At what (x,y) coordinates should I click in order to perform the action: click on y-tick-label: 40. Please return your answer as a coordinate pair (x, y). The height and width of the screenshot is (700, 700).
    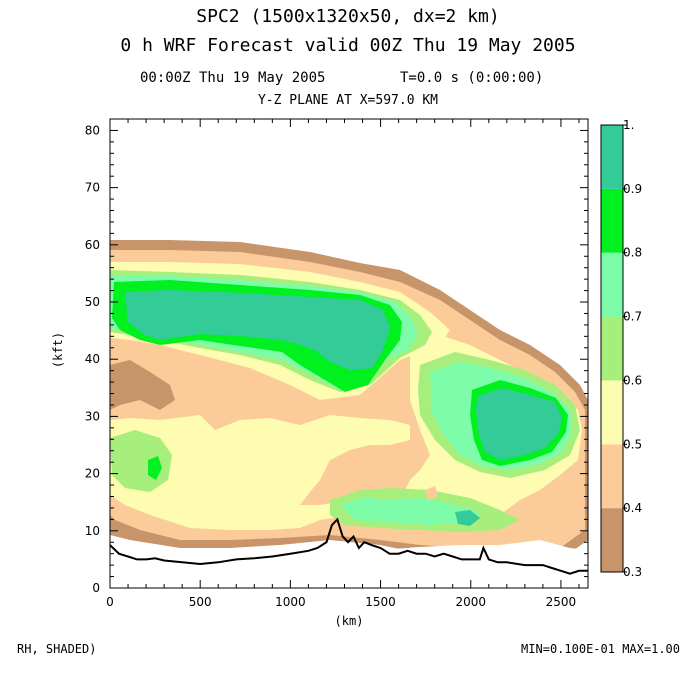
    Looking at the image, I should click on (92, 359).